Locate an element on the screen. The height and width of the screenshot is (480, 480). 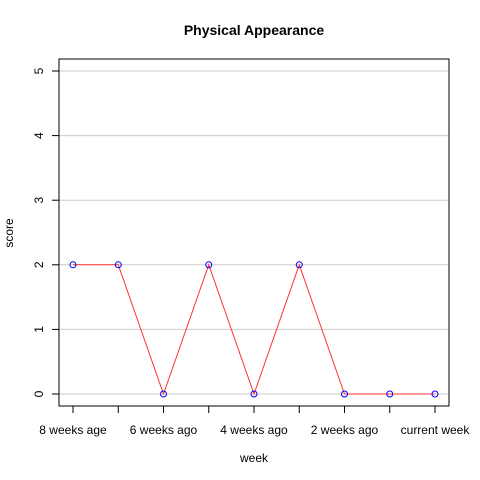
x-tick-label-4: current week is located at coordinates (436, 430).